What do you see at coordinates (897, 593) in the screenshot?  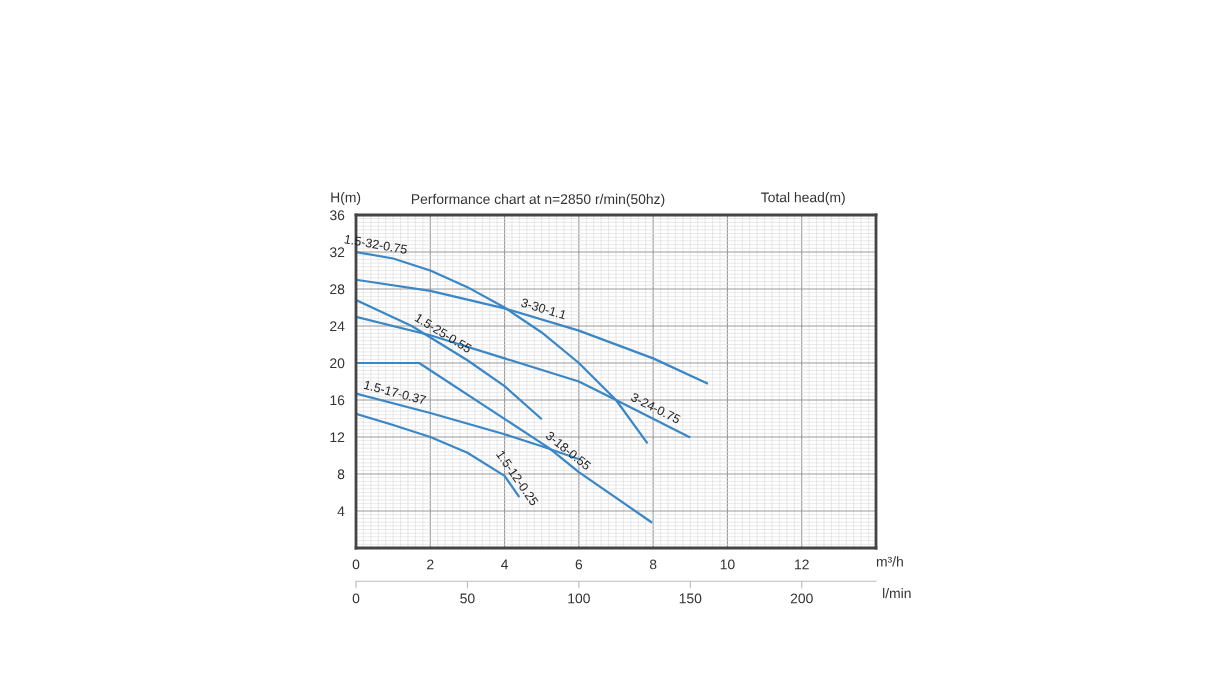 I see `x2-axis-title: l/min` at bounding box center [897, 593].